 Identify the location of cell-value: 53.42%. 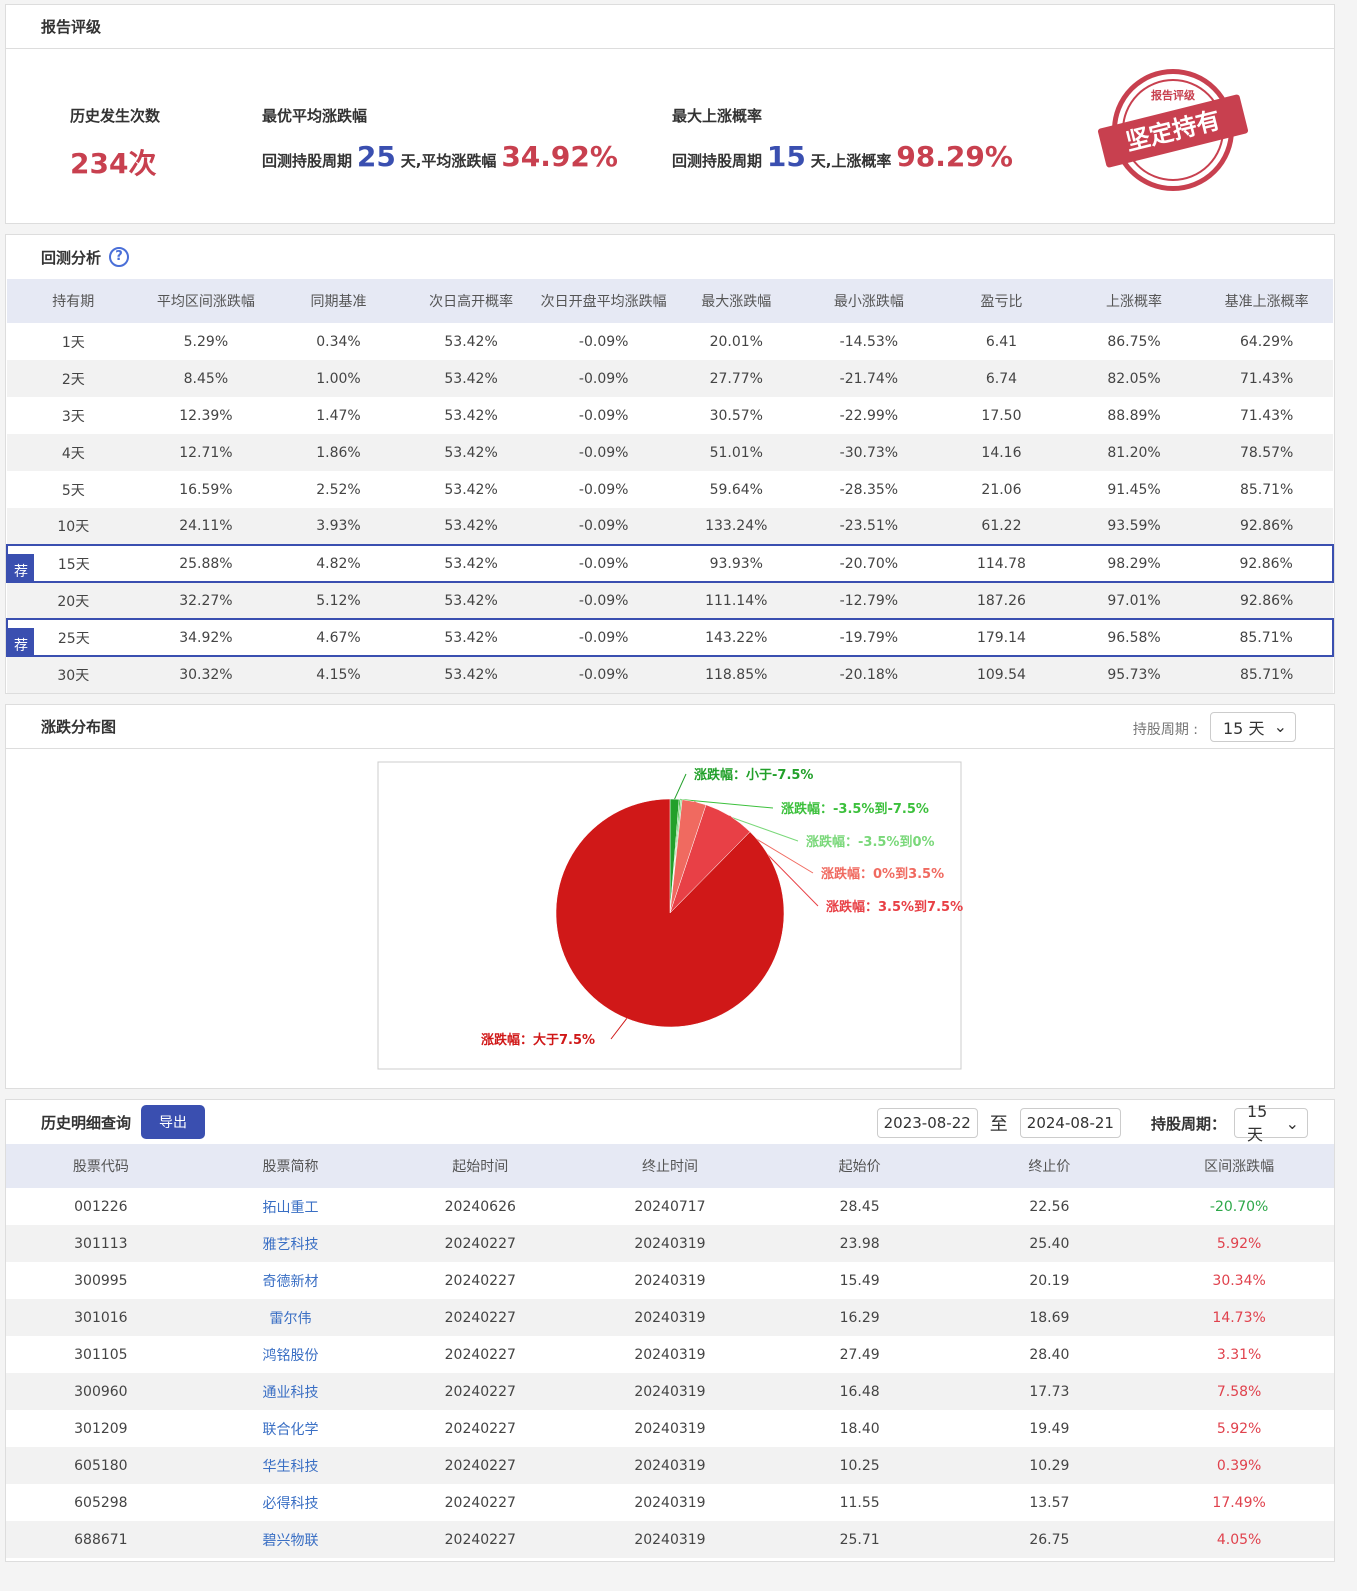
(471, 452).